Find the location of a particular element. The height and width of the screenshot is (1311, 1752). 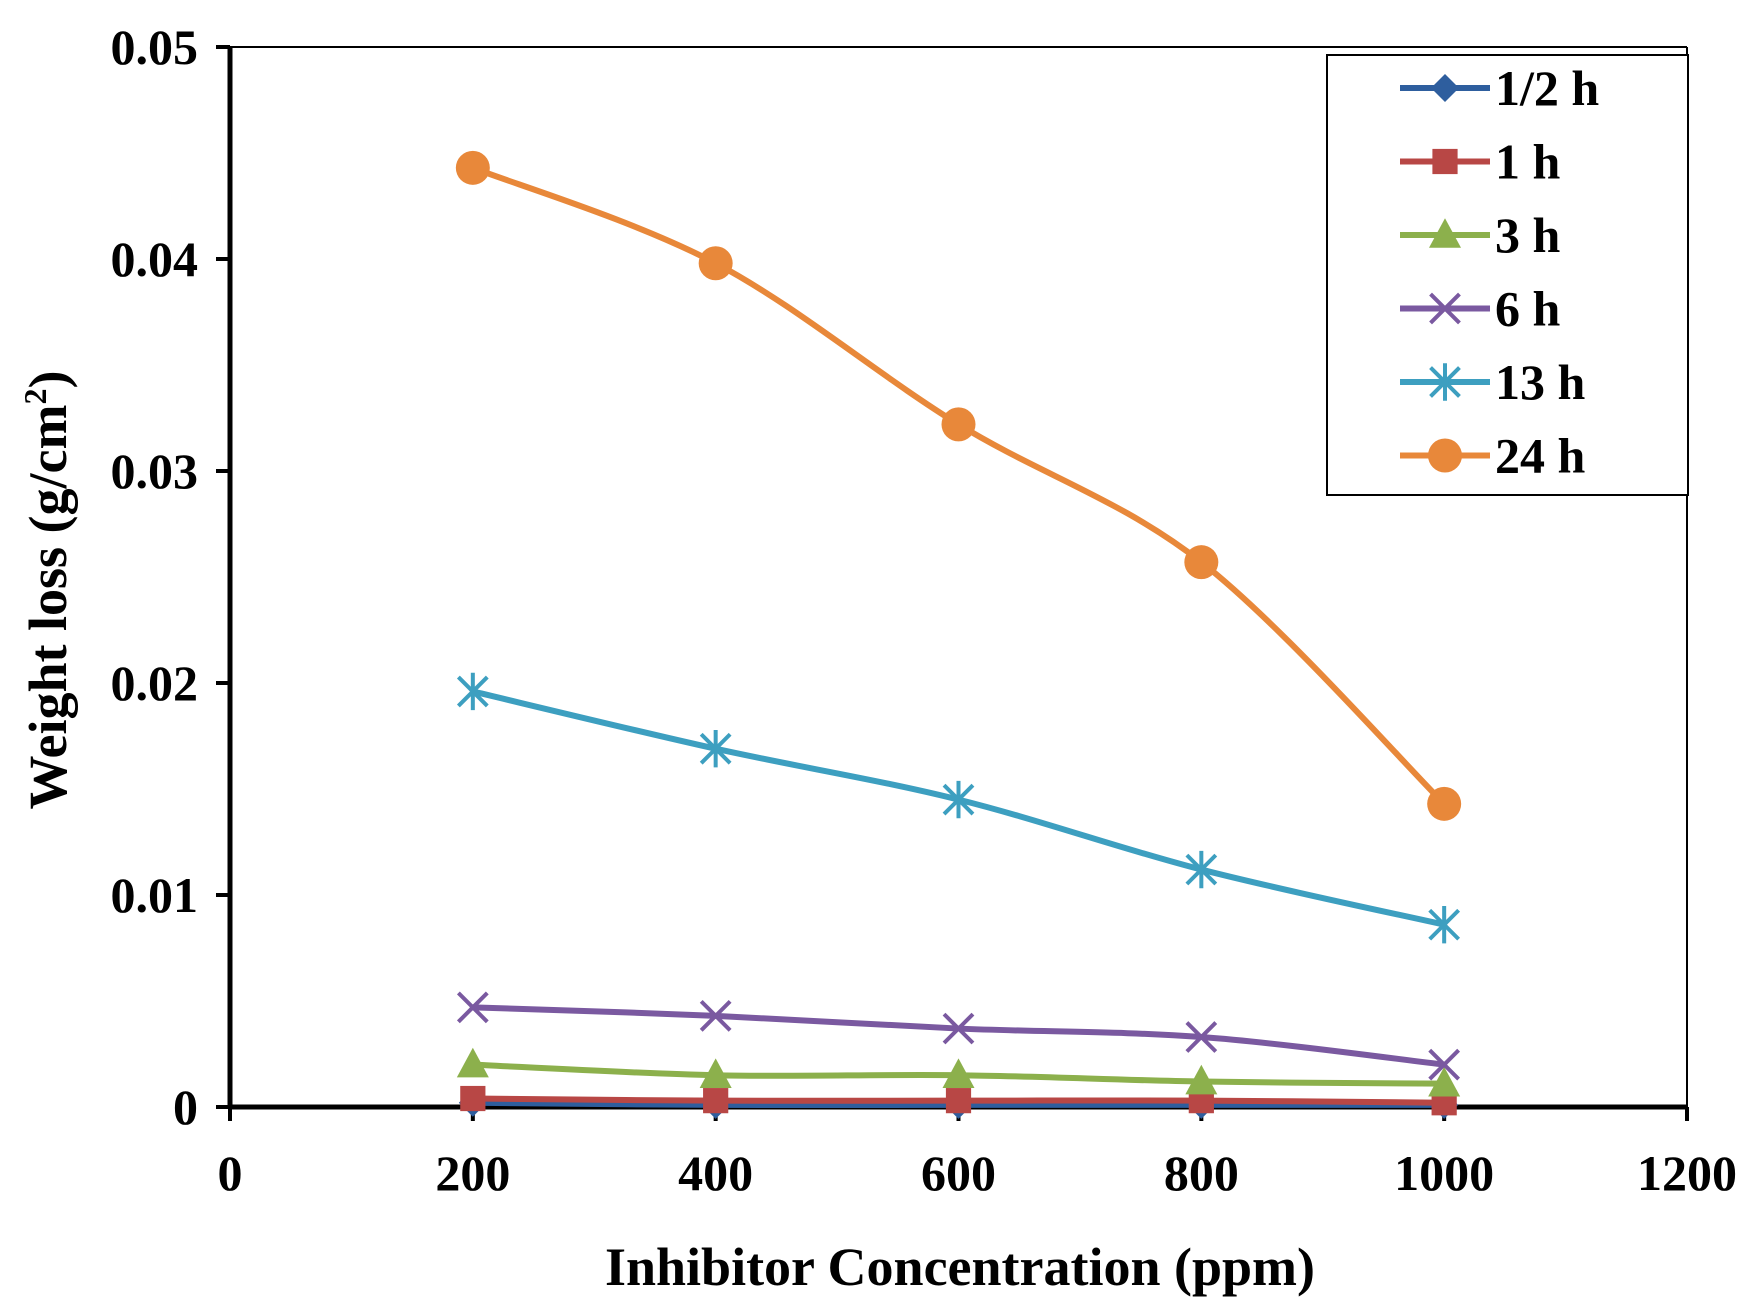

x-tick-label: 1200 is located at coordinates (1687, 1173).